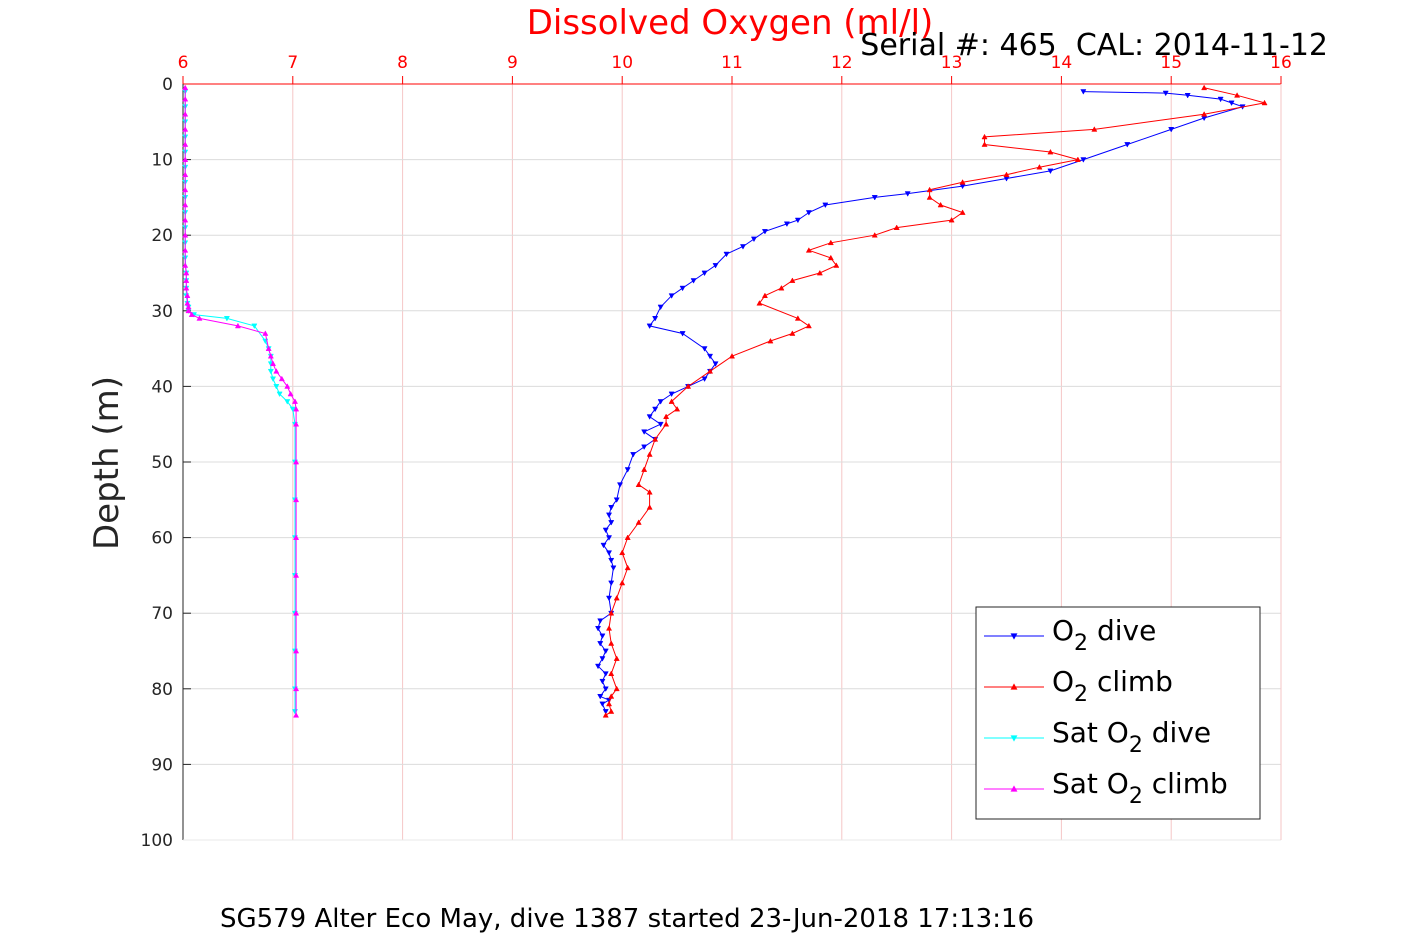 This screenshot has width=1417, height=945. I want to click on legend: O2 dive O2 climb Sat O2 dive Sat O2 climb, so click(1118, 713).